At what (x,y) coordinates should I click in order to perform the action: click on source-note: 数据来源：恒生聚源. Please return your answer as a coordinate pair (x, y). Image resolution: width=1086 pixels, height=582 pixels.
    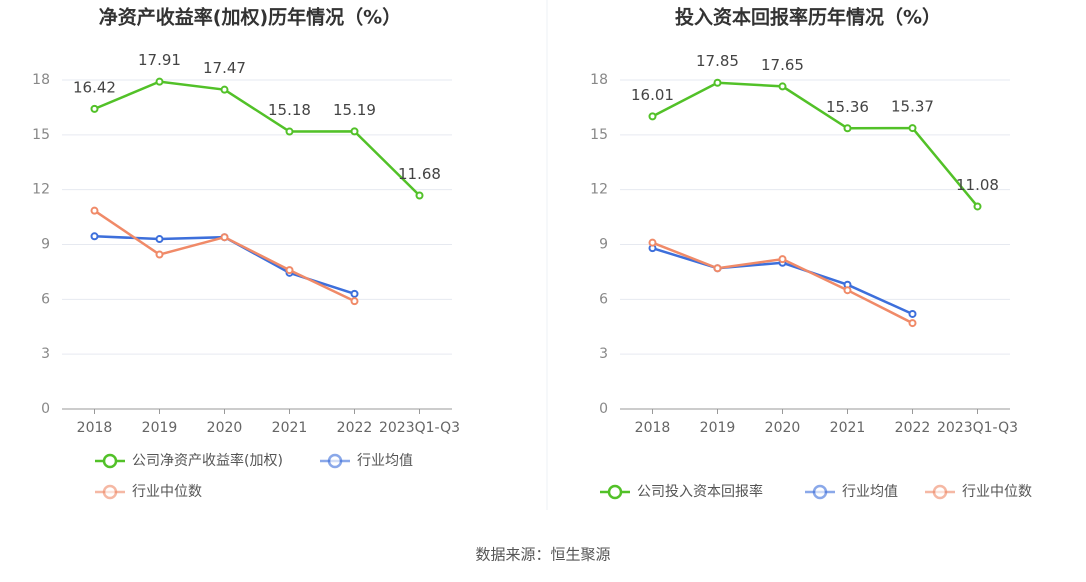
    Looking at the image, I should click on (542, 555).